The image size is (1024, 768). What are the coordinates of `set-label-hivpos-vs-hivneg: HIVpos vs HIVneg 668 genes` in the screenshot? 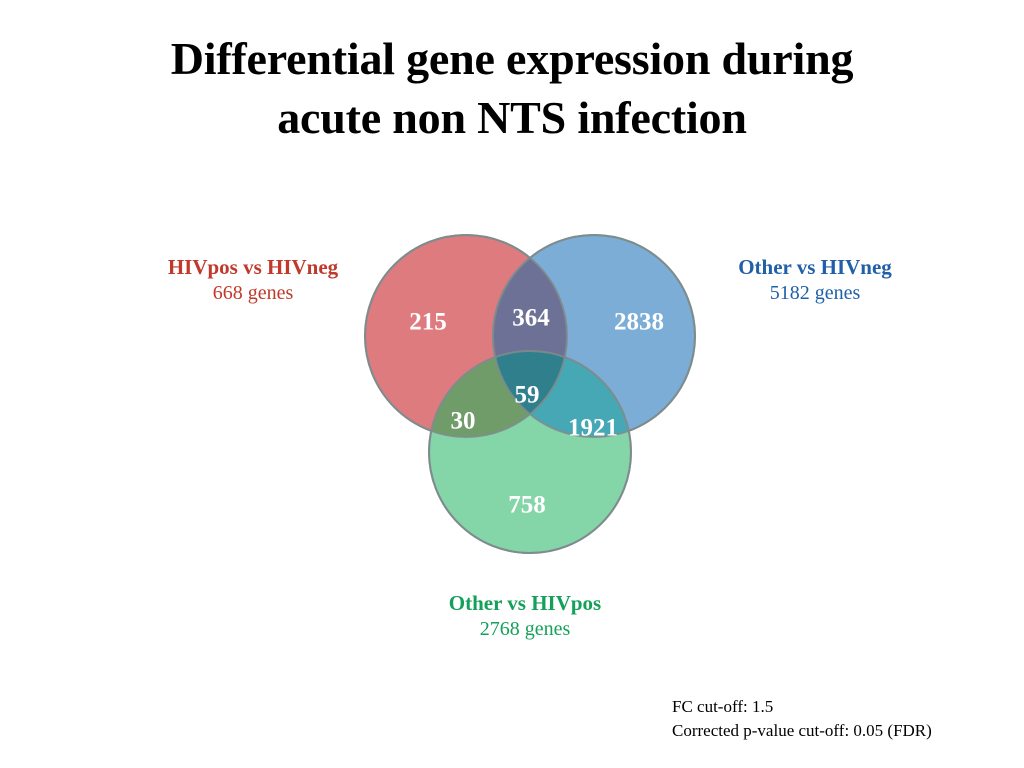 It's located at (253, 280).